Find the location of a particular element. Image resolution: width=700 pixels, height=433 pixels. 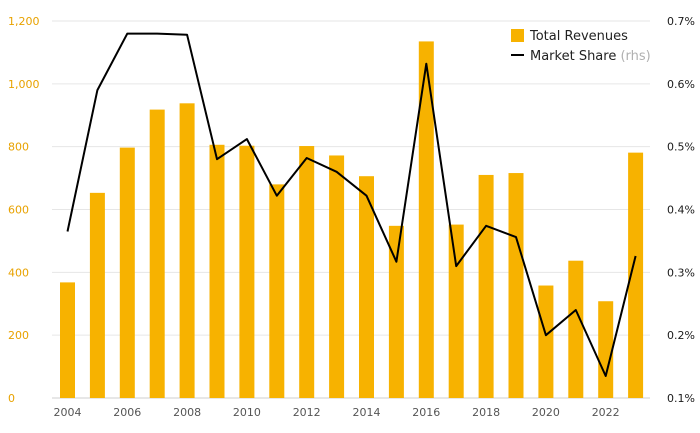

legend-swatch-total-revenues is located at coordinates (517, 35).